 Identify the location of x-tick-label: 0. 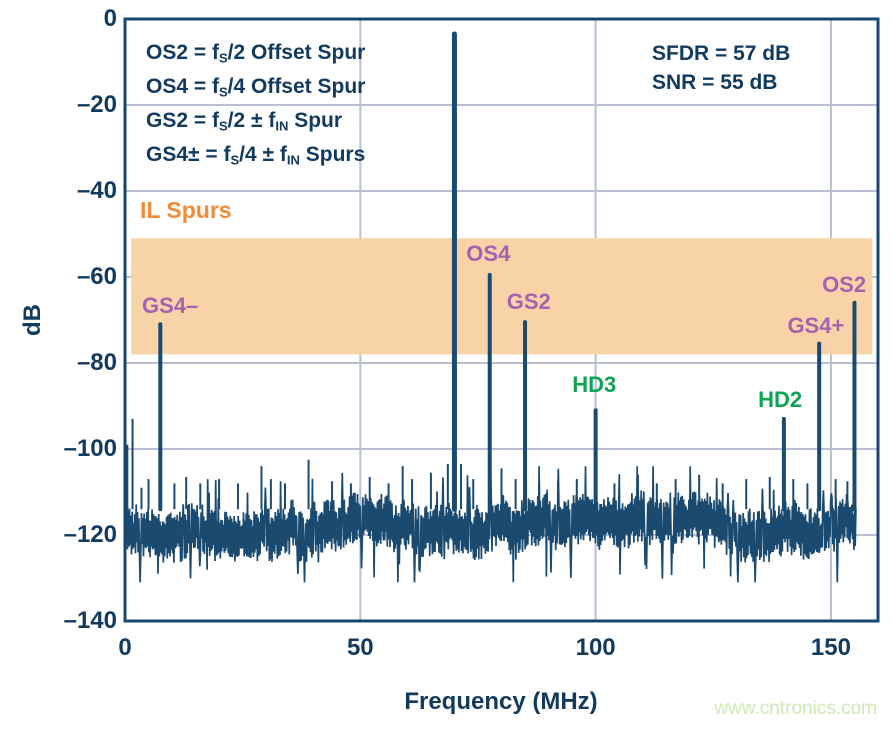
(125, 647).